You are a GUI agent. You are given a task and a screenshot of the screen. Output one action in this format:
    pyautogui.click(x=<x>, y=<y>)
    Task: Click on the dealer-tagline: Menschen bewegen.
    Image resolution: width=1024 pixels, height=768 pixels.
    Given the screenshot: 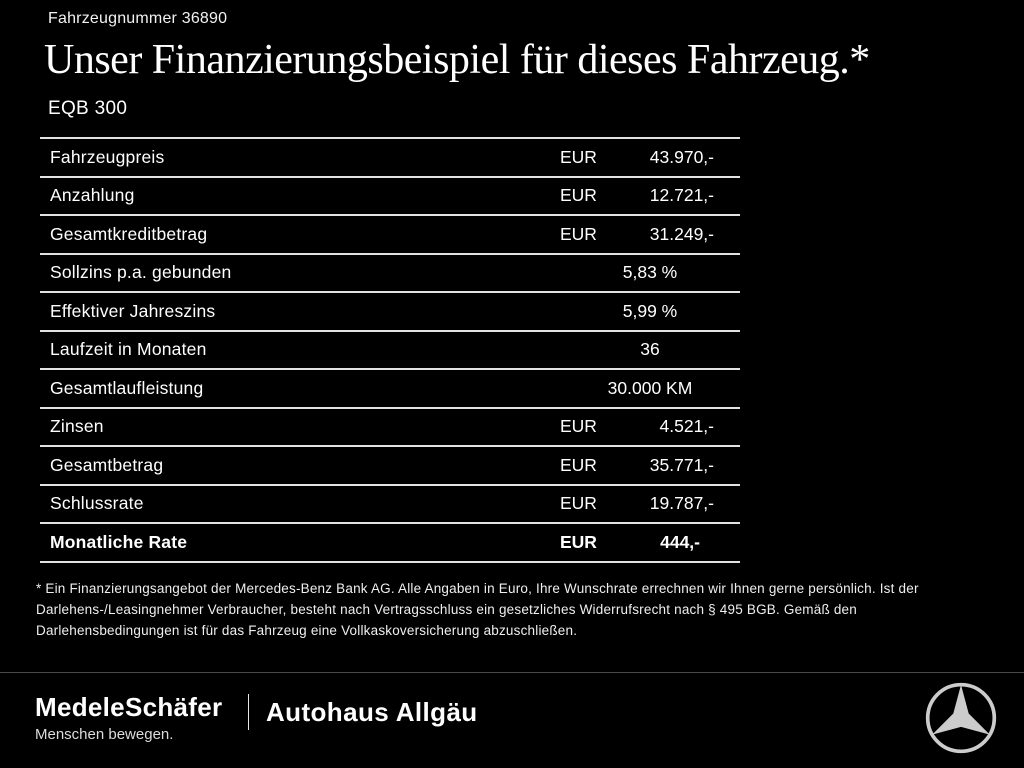 What is the action you would take?
    pyautogui.click(x=104, y=734)
    